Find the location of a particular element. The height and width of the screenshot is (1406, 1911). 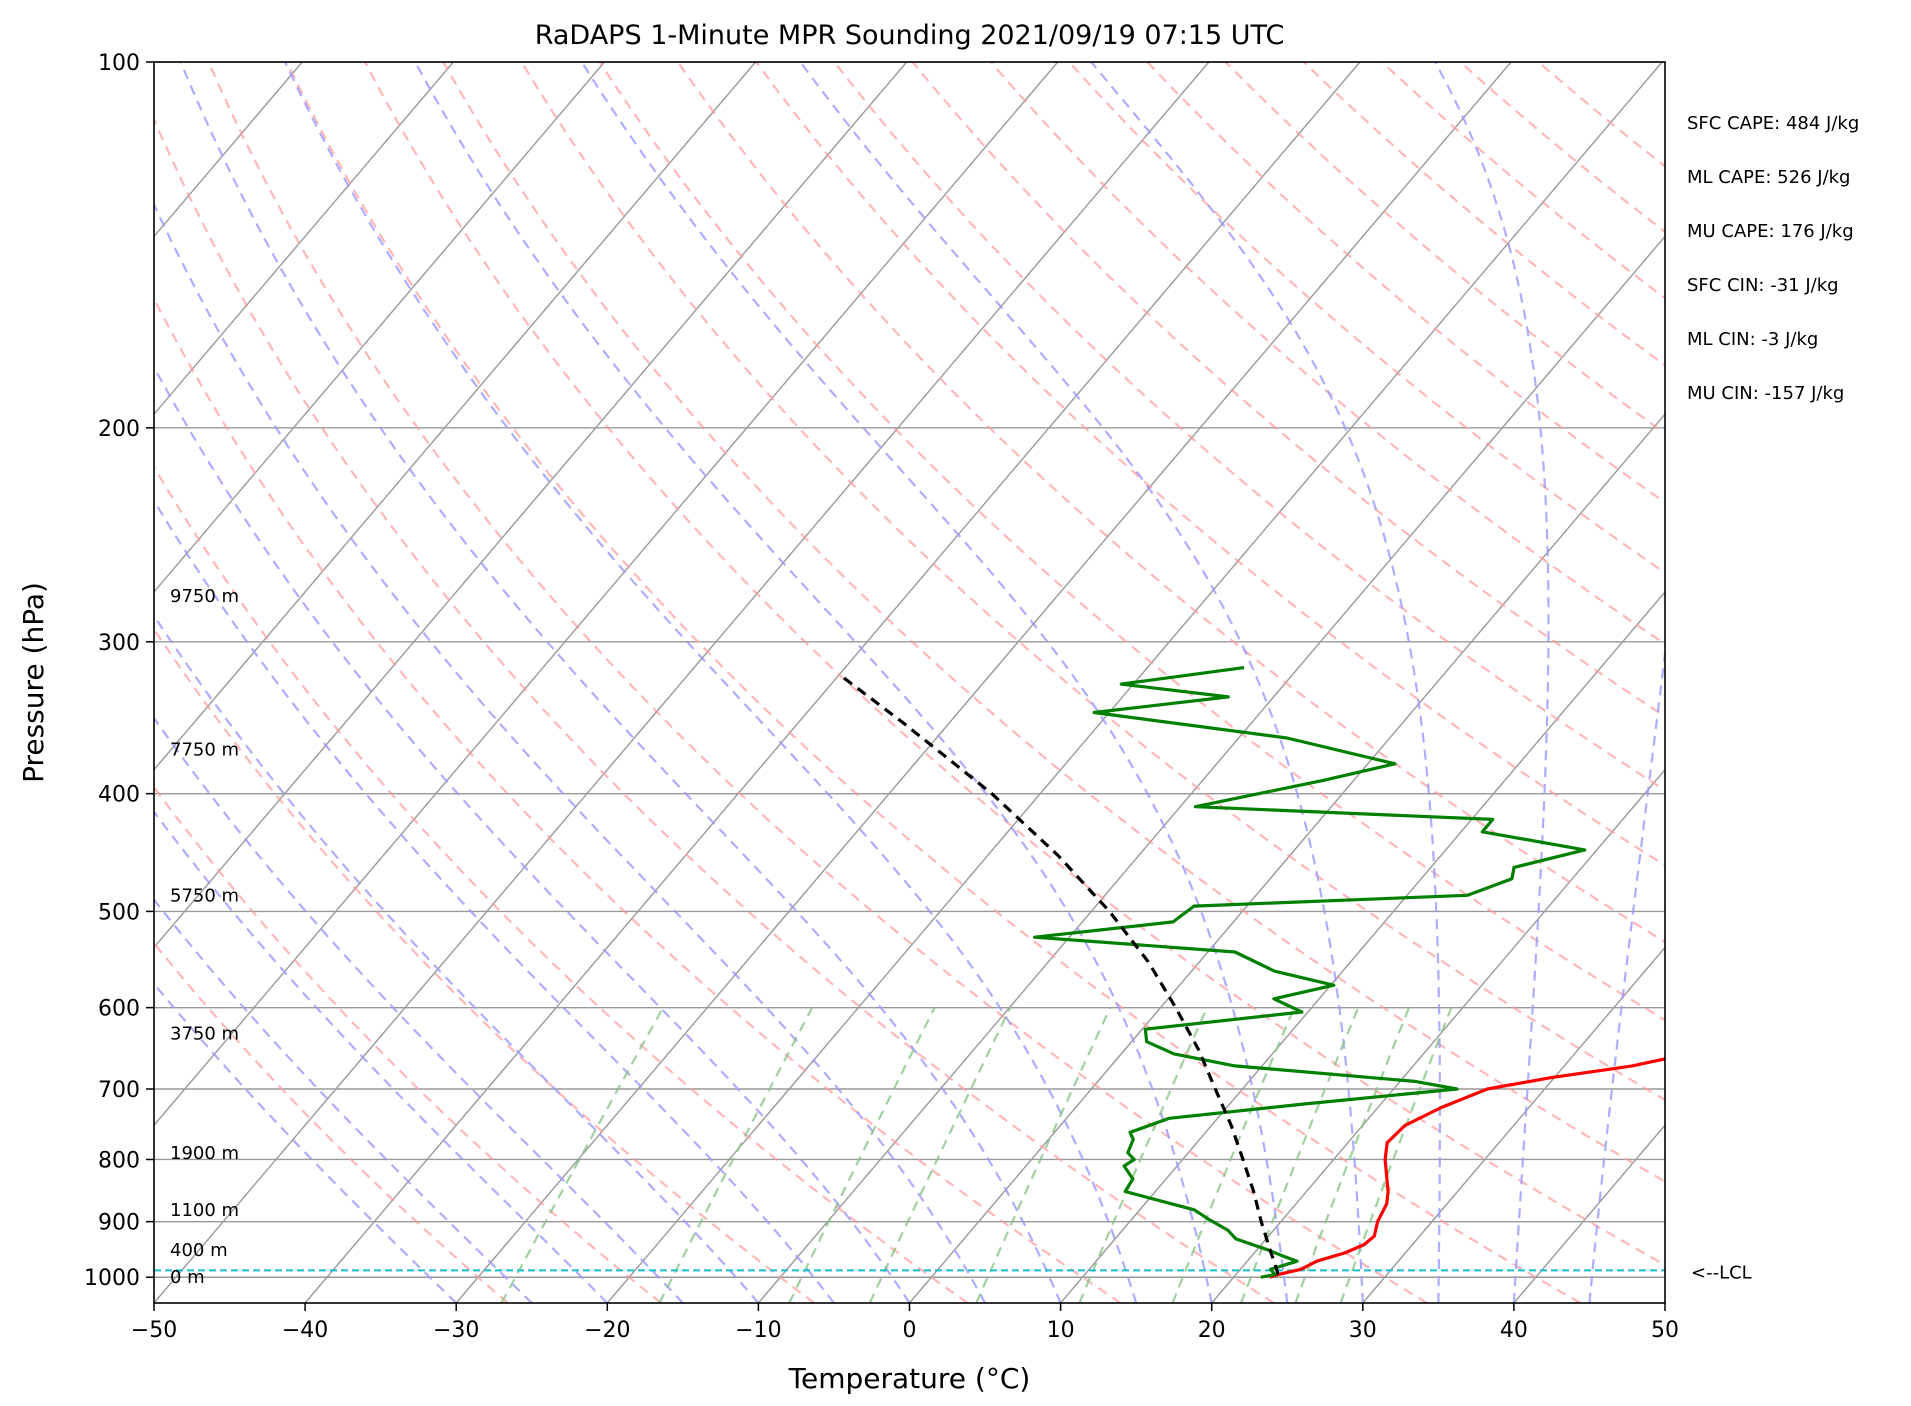

stat-label: ML CIN: -3 J/kg is located at coordinates (1752, 339).